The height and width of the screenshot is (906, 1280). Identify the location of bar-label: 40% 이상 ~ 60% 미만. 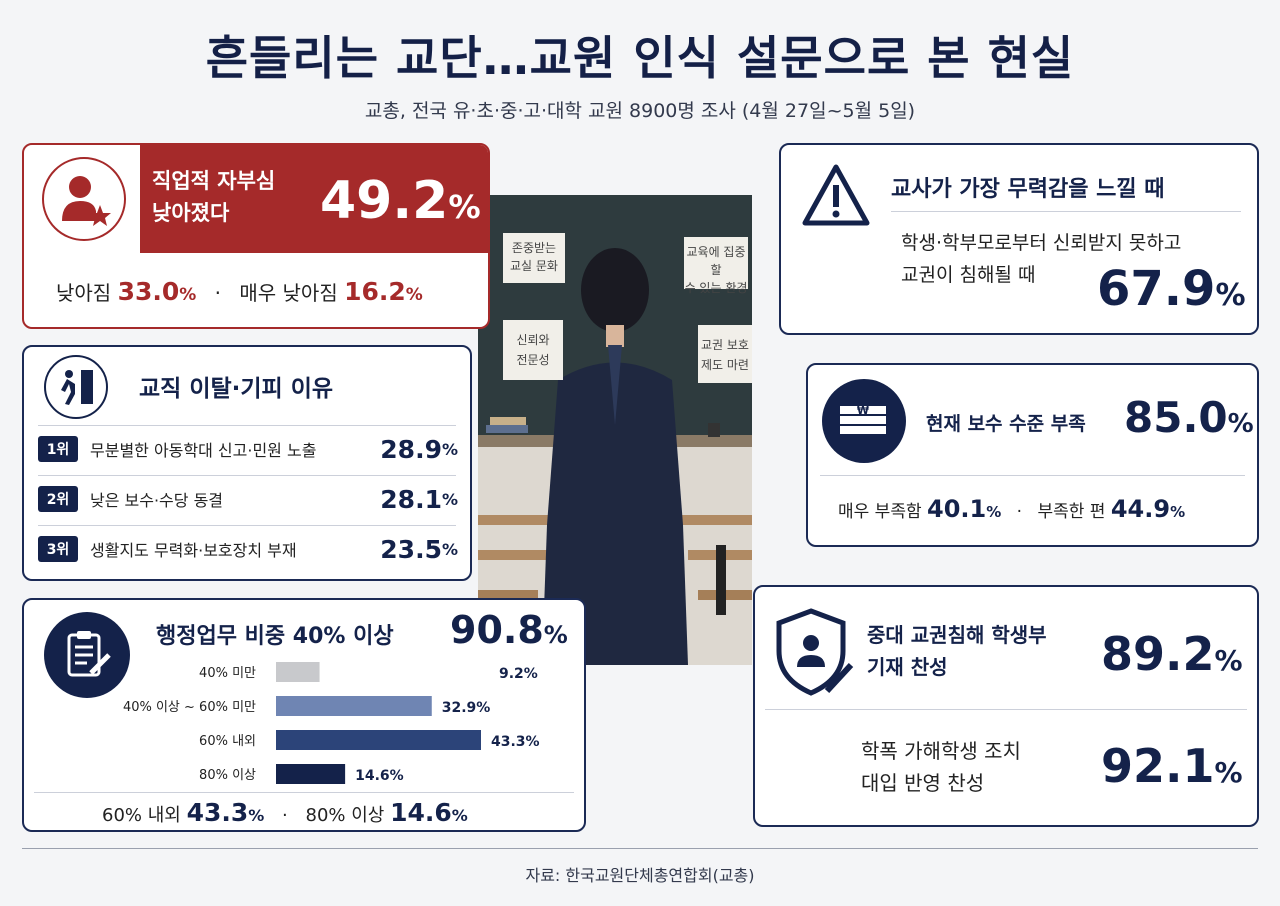
(189, 707).